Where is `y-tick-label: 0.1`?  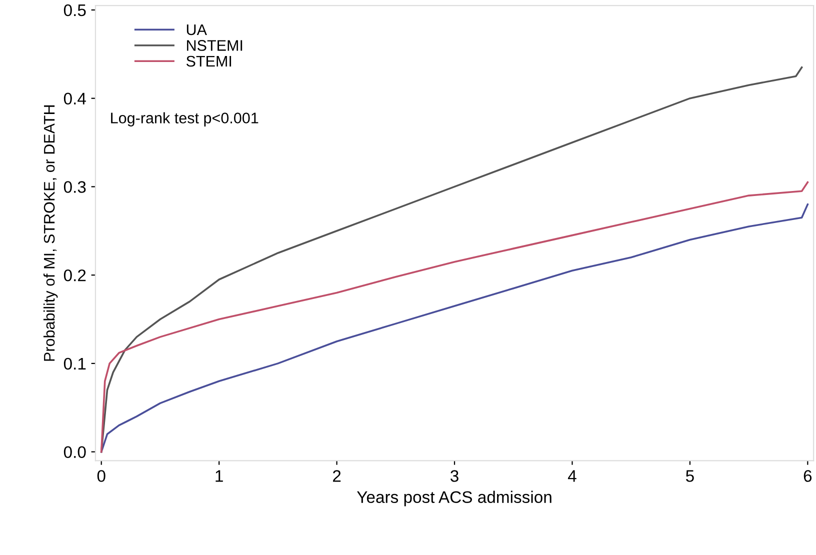
y-tick-label: 0.1 is located at coordinates (75, 364).